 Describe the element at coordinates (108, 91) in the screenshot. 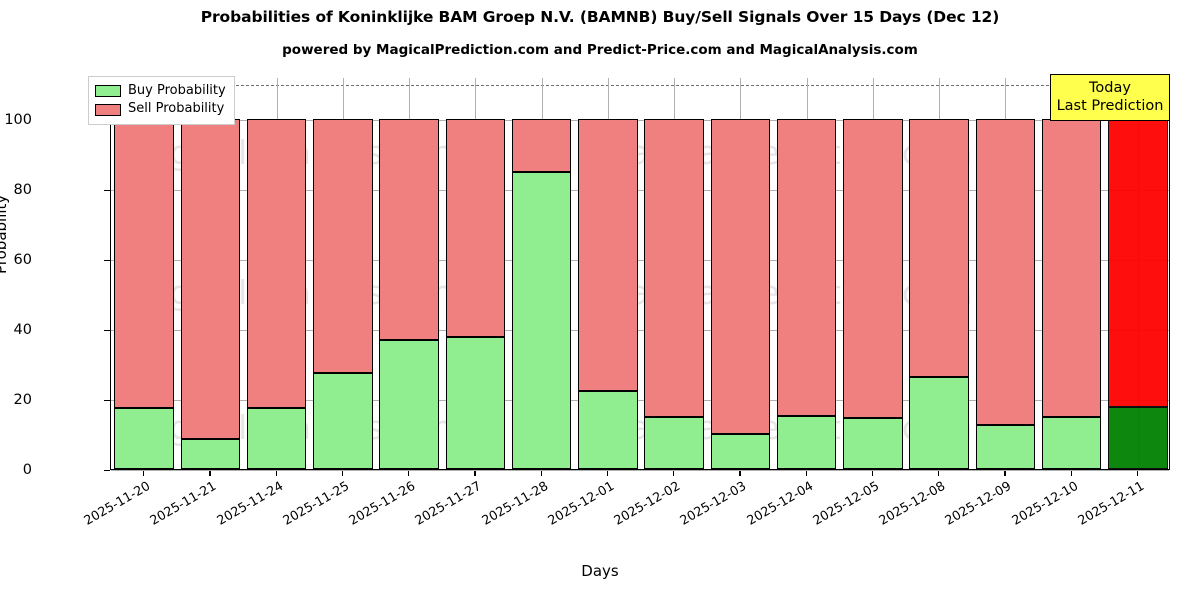

I see `legend-swatch-buy` at that location.